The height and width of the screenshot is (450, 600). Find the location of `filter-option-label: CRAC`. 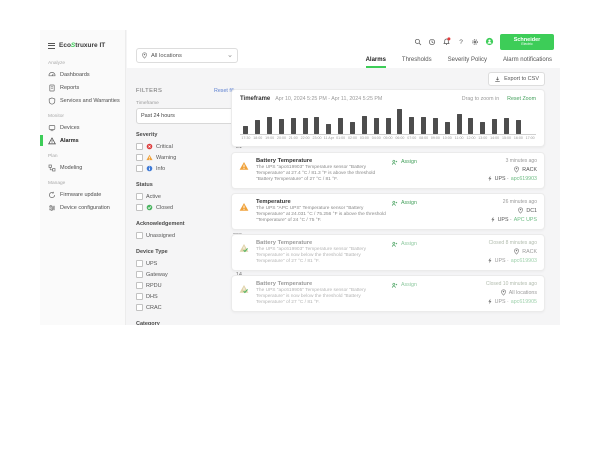

filter-option-label: CRAC is located at coordinates (154, 307).